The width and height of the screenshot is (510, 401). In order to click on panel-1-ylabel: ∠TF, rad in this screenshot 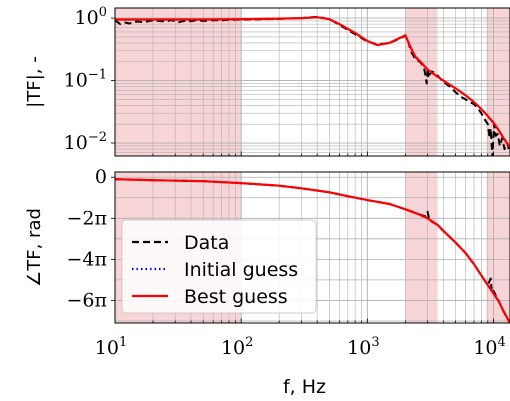, I will do `click(34, 247)`.